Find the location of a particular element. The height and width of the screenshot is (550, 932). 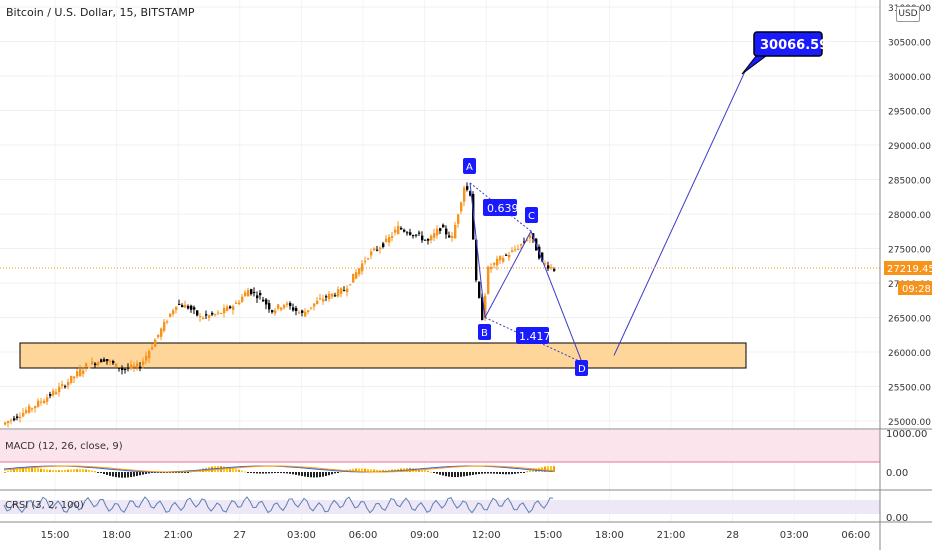

time-tick-label: 15:00 is located at coordinates (547, 535).